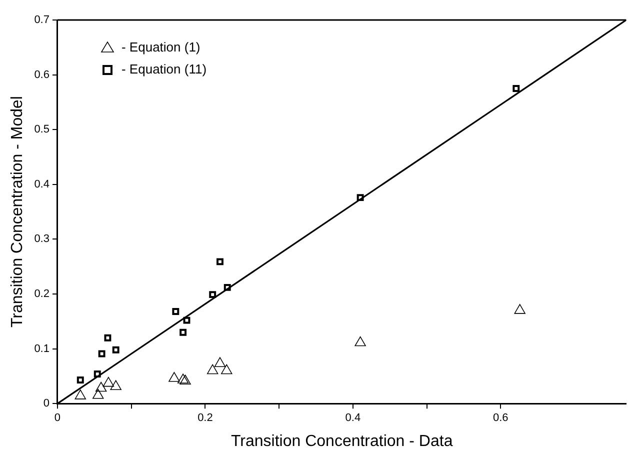 The image size is (633, 457). Describe the element at coordinates (42, 74) in the screenshot. I see `y-tick-label: 0.6` at that location.